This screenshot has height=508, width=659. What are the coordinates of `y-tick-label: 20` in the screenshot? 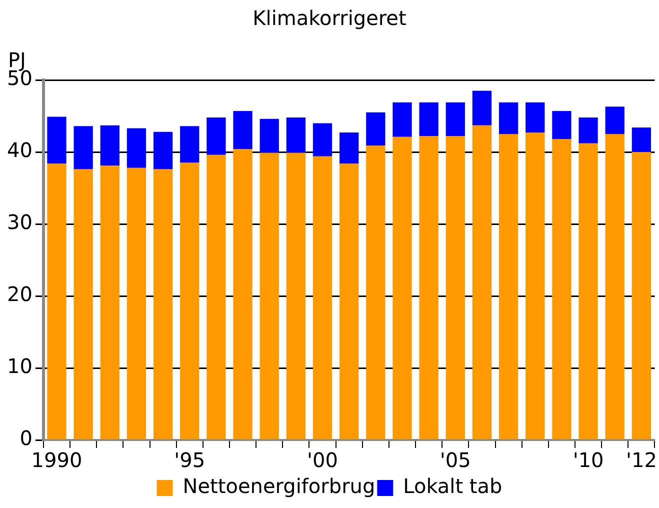 It's located at (19, 294).